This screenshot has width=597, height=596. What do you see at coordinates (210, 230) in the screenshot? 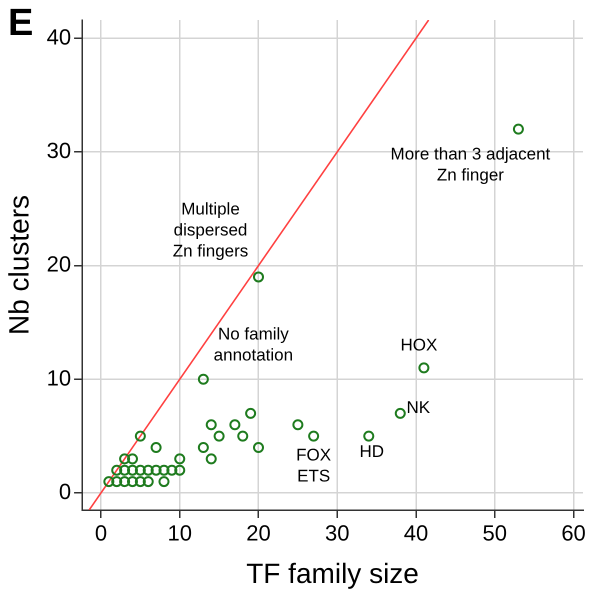
I see `annotation: Multiple dispersed Zn fingers` at bounding box center [210, 230].